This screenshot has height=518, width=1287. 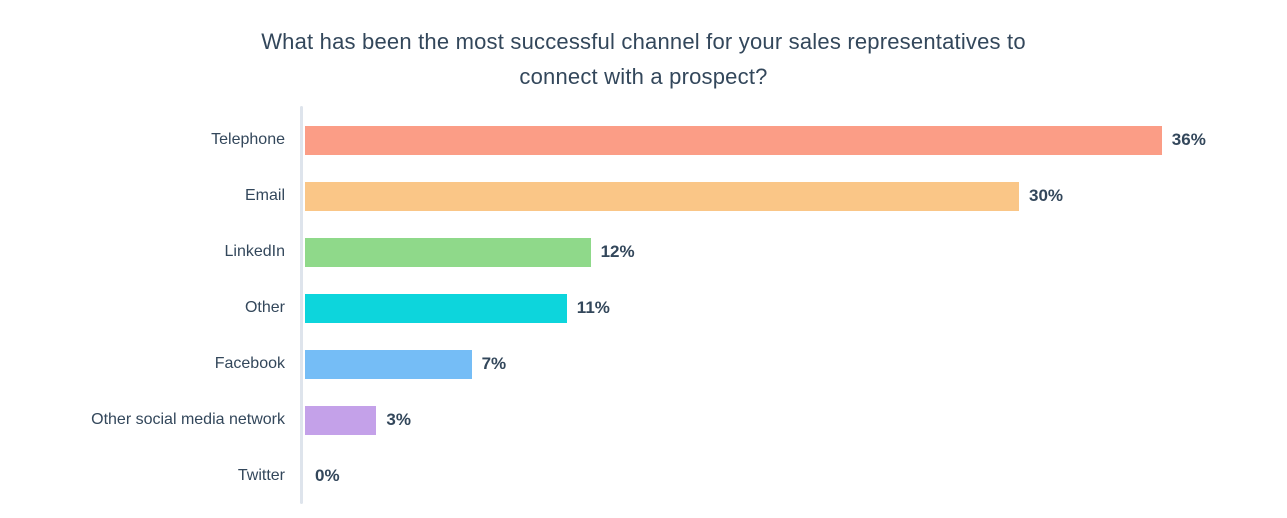 I want to click on chart-row: Other 11%, so click(x=643, y=308).